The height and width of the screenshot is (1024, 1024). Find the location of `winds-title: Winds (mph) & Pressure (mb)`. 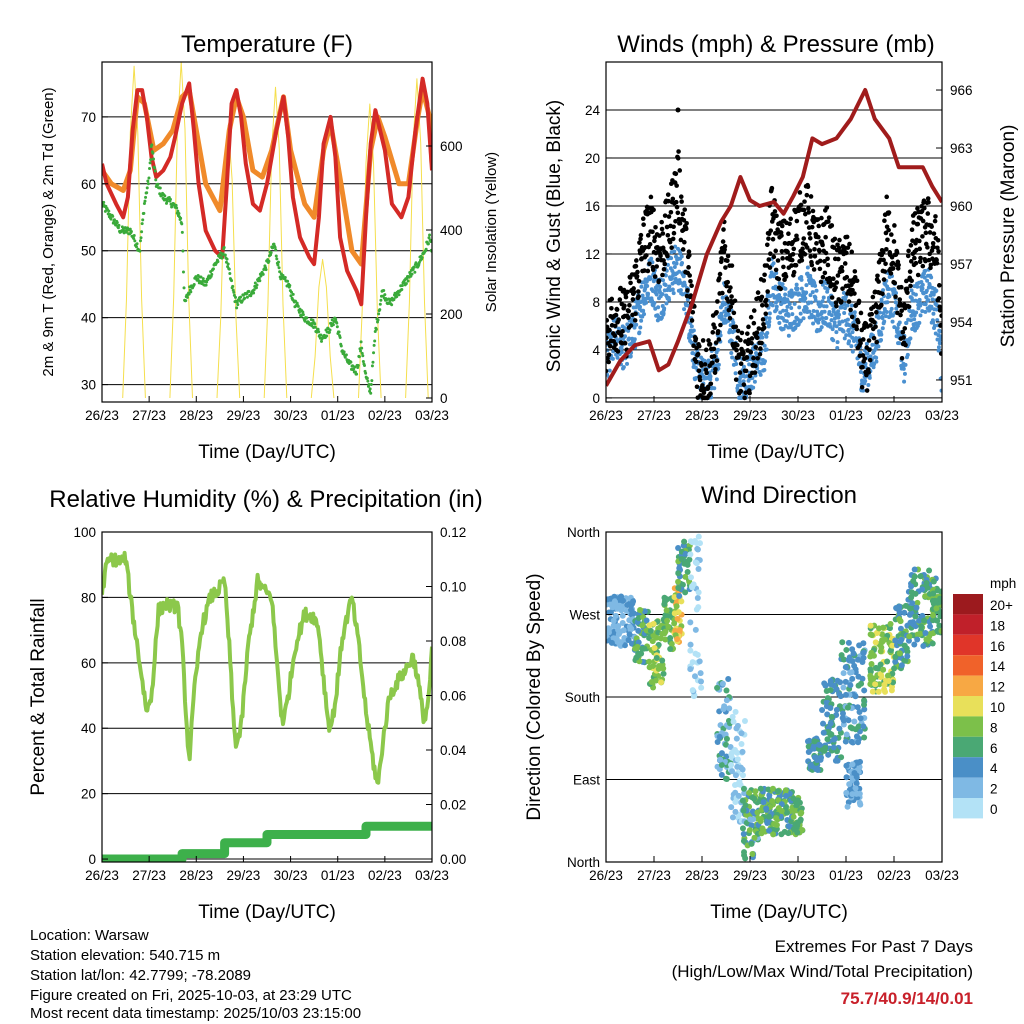

winds-title: Winds (mph) & Pressure (mb) is located at coordinates (775, 44).